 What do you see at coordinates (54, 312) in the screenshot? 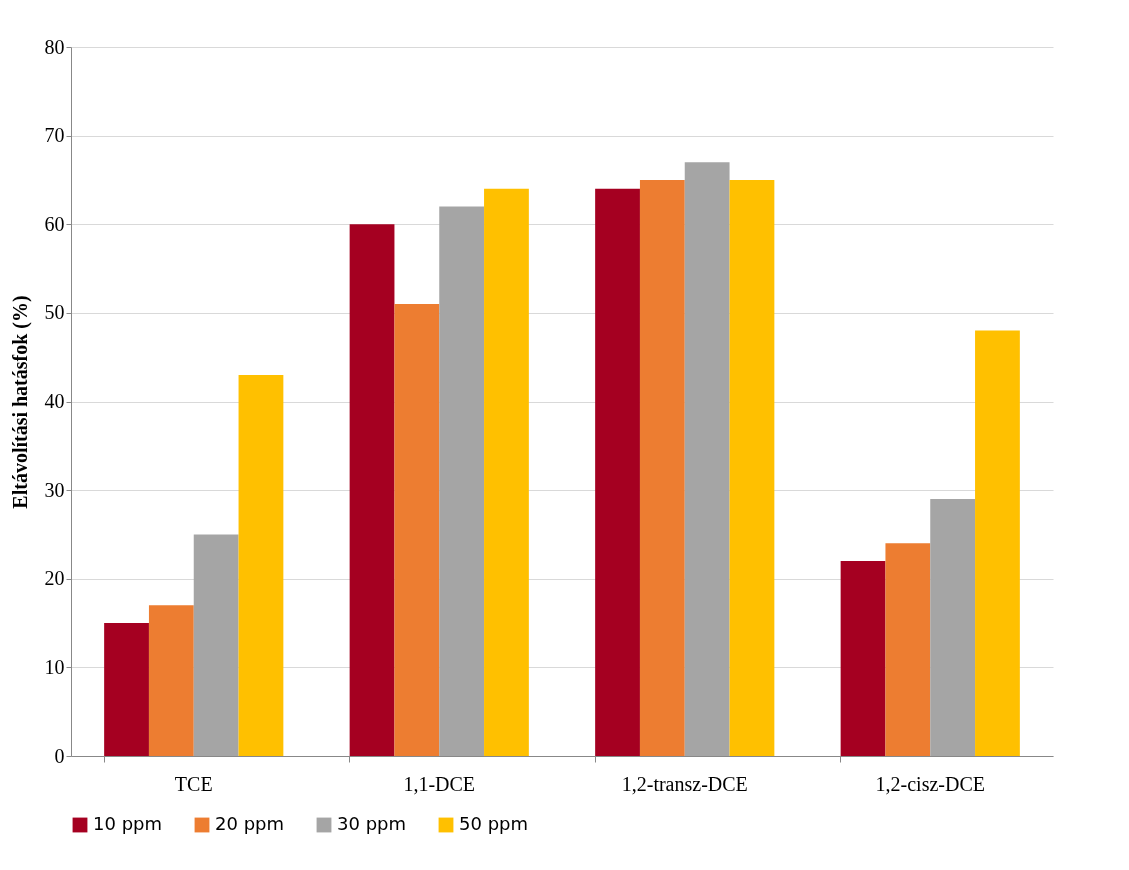
I see `y-tick-label: 50` at bounding box center [54, 312].